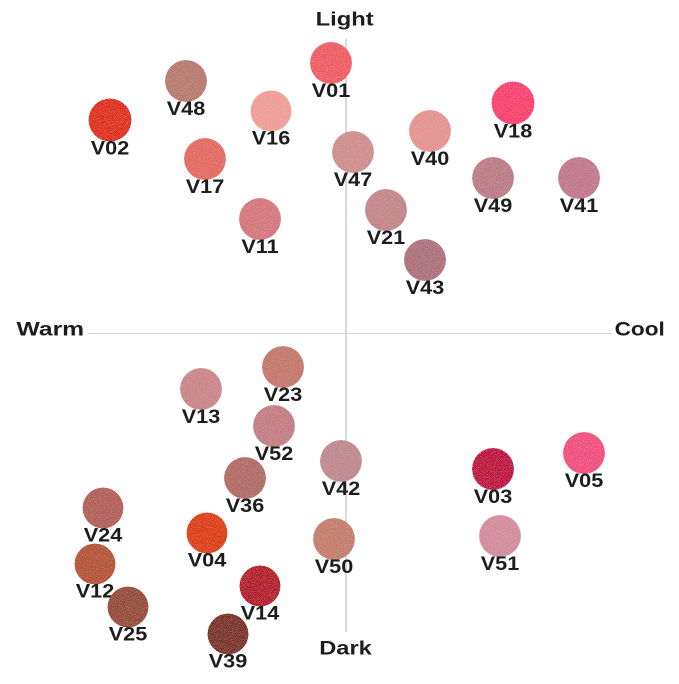  What do you see at coordinates (110, 149) in the screenshot?
I see `svg-text: V02` at bounding box center [110, 149].